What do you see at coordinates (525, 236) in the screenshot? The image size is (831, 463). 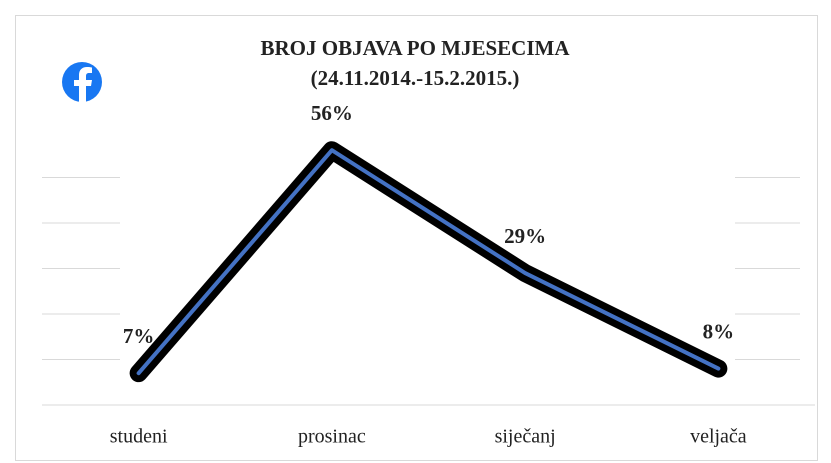 I see `data-label: 29%` at bounding box center [525, 236].